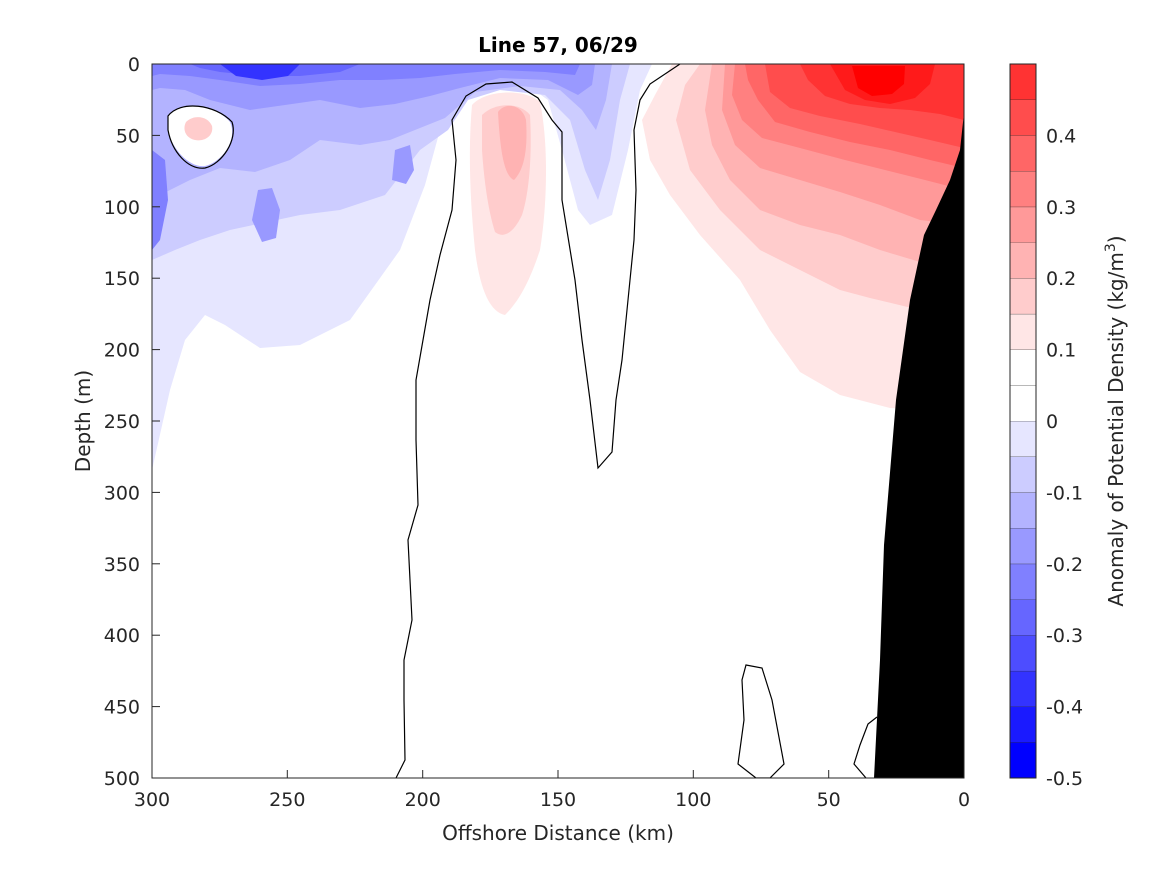 This screenshot has height=875, width=1167. I want to click on y-tick-label: 450, so click(122, 708).